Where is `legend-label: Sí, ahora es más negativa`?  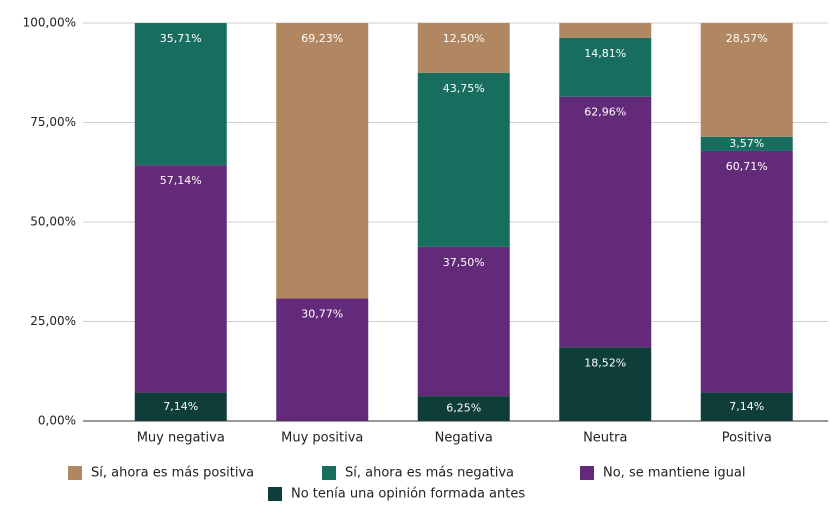 legend-label: Sí, ahora es más negativa is located at coordinates (429, 473).